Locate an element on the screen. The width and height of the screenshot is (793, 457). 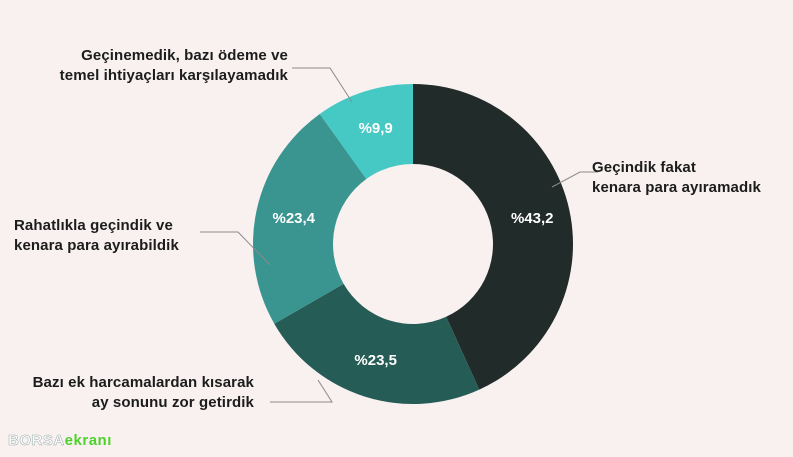
callout-line: kenara para ayırabildik is located at coordinates (96, 245).